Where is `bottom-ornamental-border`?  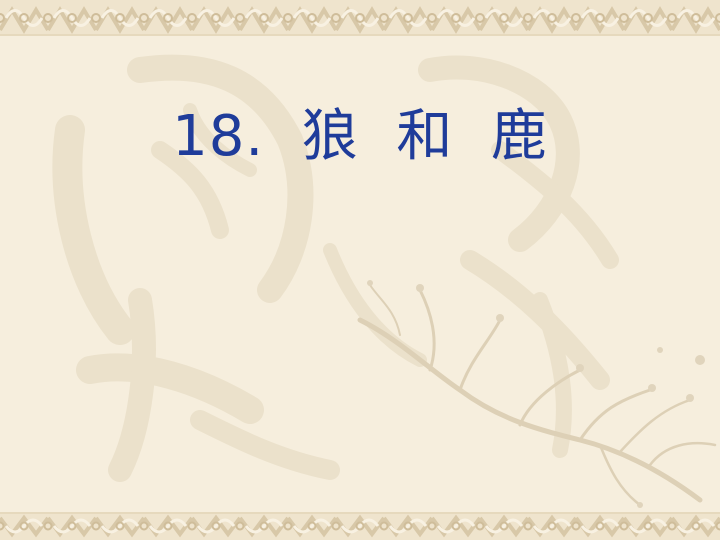 bottom-ornamental-border is located at coordinates (360, 526).